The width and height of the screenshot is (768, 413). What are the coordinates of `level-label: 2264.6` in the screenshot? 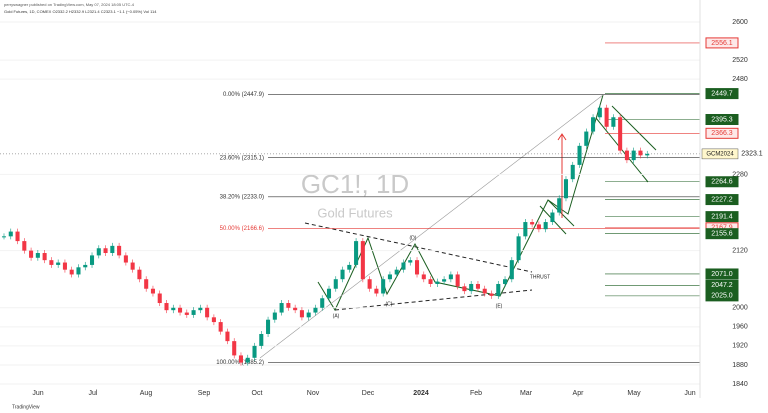 It's located at (722, 182).